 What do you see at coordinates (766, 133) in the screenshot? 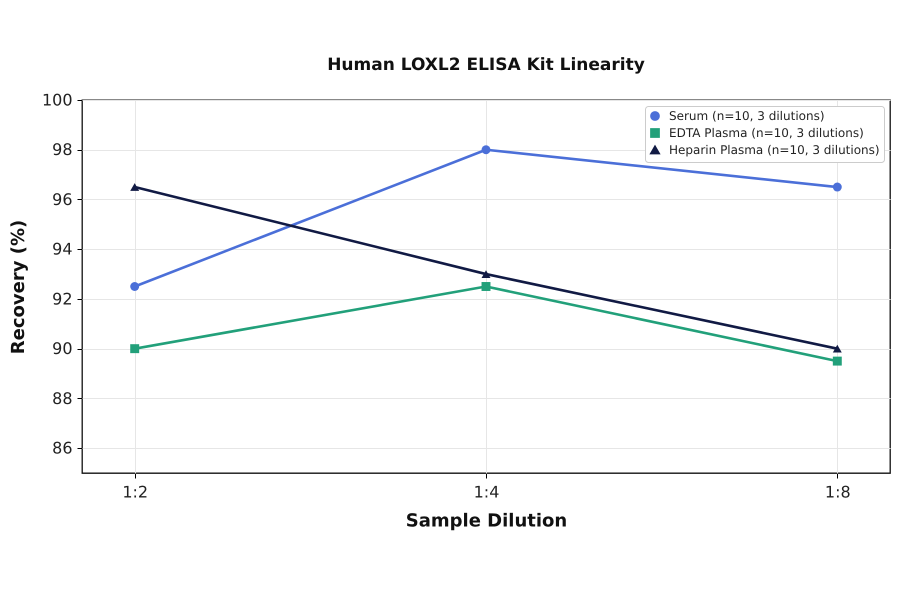
I see `legend-label: EDTA Plasma (n=10, 3 dilutions)` at bounding box center [766, 133].